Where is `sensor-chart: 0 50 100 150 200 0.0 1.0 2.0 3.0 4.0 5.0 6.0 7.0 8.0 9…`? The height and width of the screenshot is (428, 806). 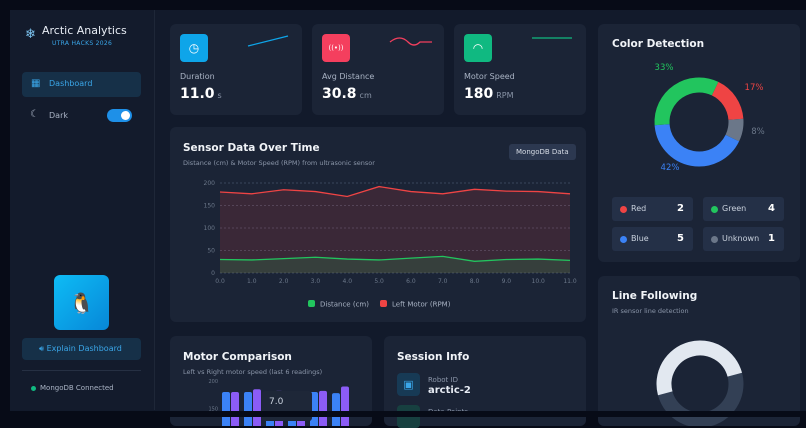 sensor-chart: 0 50 100 150 200 0.0 1.0 2.0 3.0 4.0 5.0 6.0 7.0 8.0 9… is located at coordinates (390, 244).